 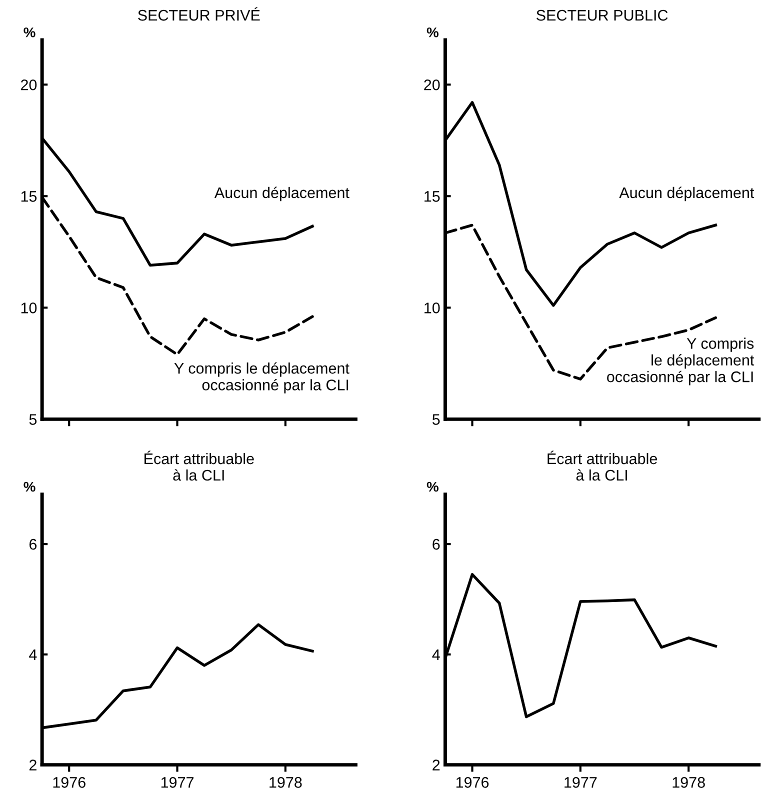 I want to click on chart-title: SECTEUR PRIVÉ, so click(x=199, y=14).